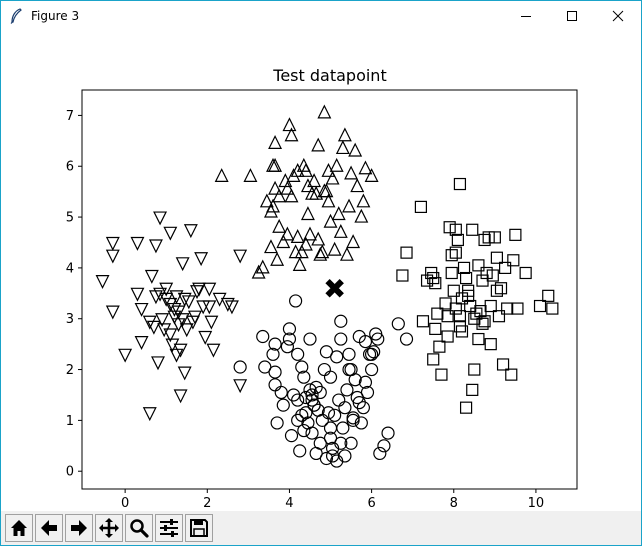  I want to click on forward-button, so click(79, 528).